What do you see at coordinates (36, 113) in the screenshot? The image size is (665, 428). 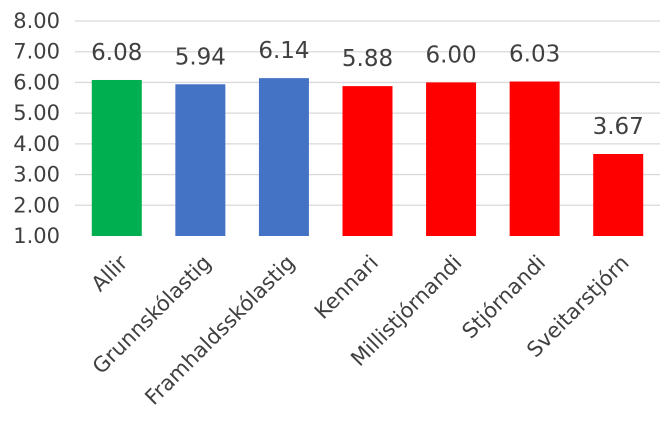 I see `y-tick-label: 5.00` at bounding box center [36, 113].